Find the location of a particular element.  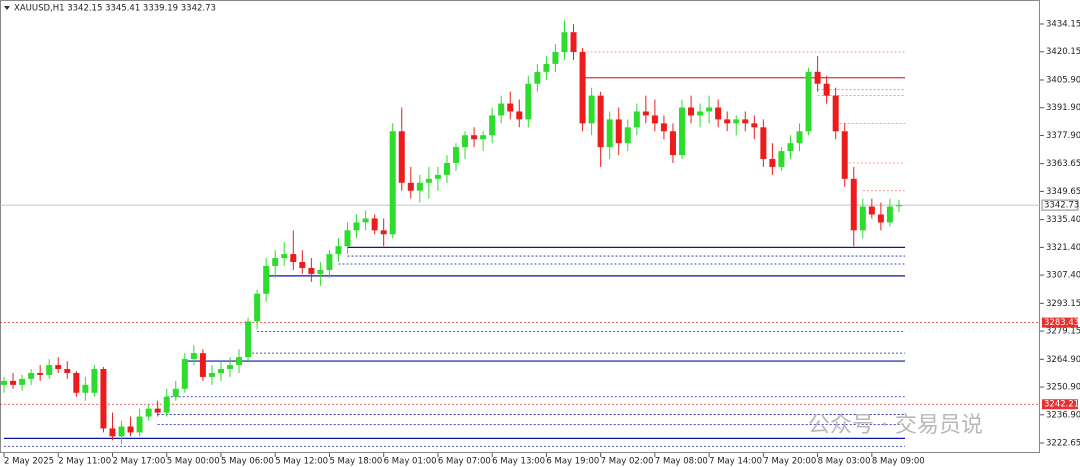

y-tick-label: 3420.15 is located at coordinates (1063, 52).